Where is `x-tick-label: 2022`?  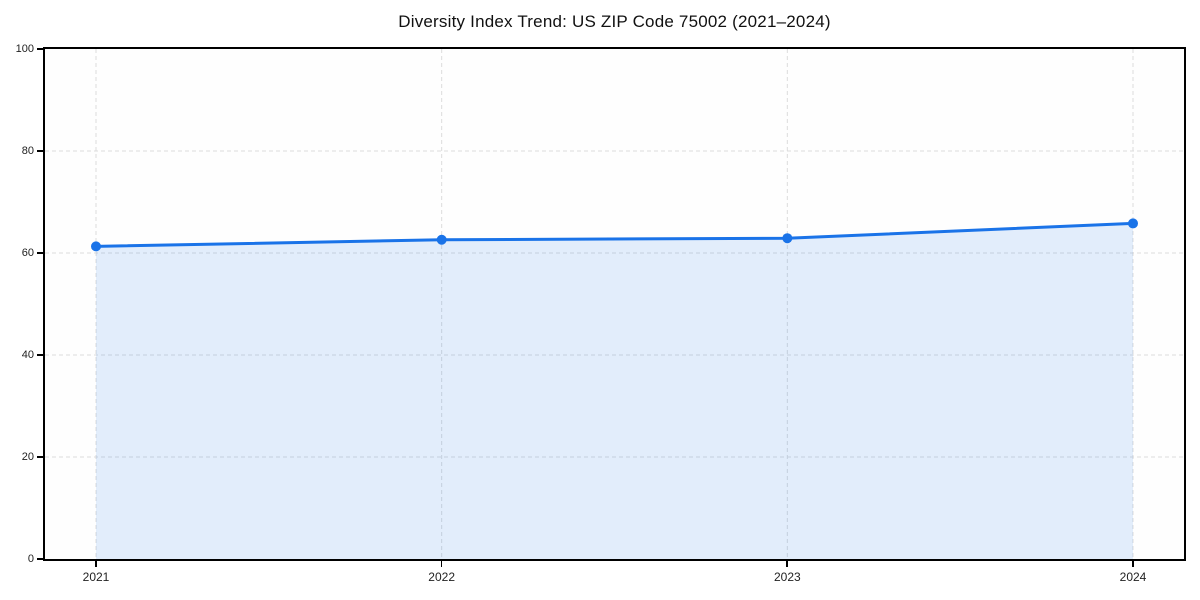 x-tick-label: 2022 is located at coordinates (441, 577).